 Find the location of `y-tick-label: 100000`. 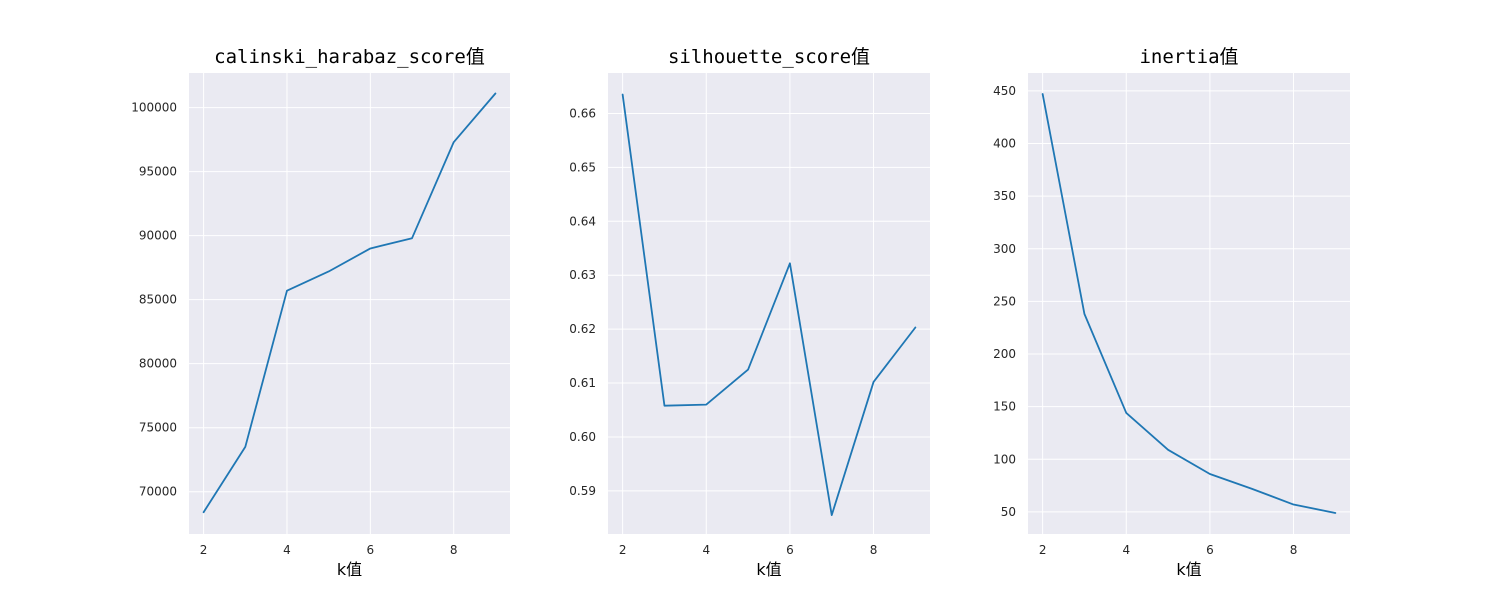

y-tick-label: 100000 is located at coordinates (154, 108).